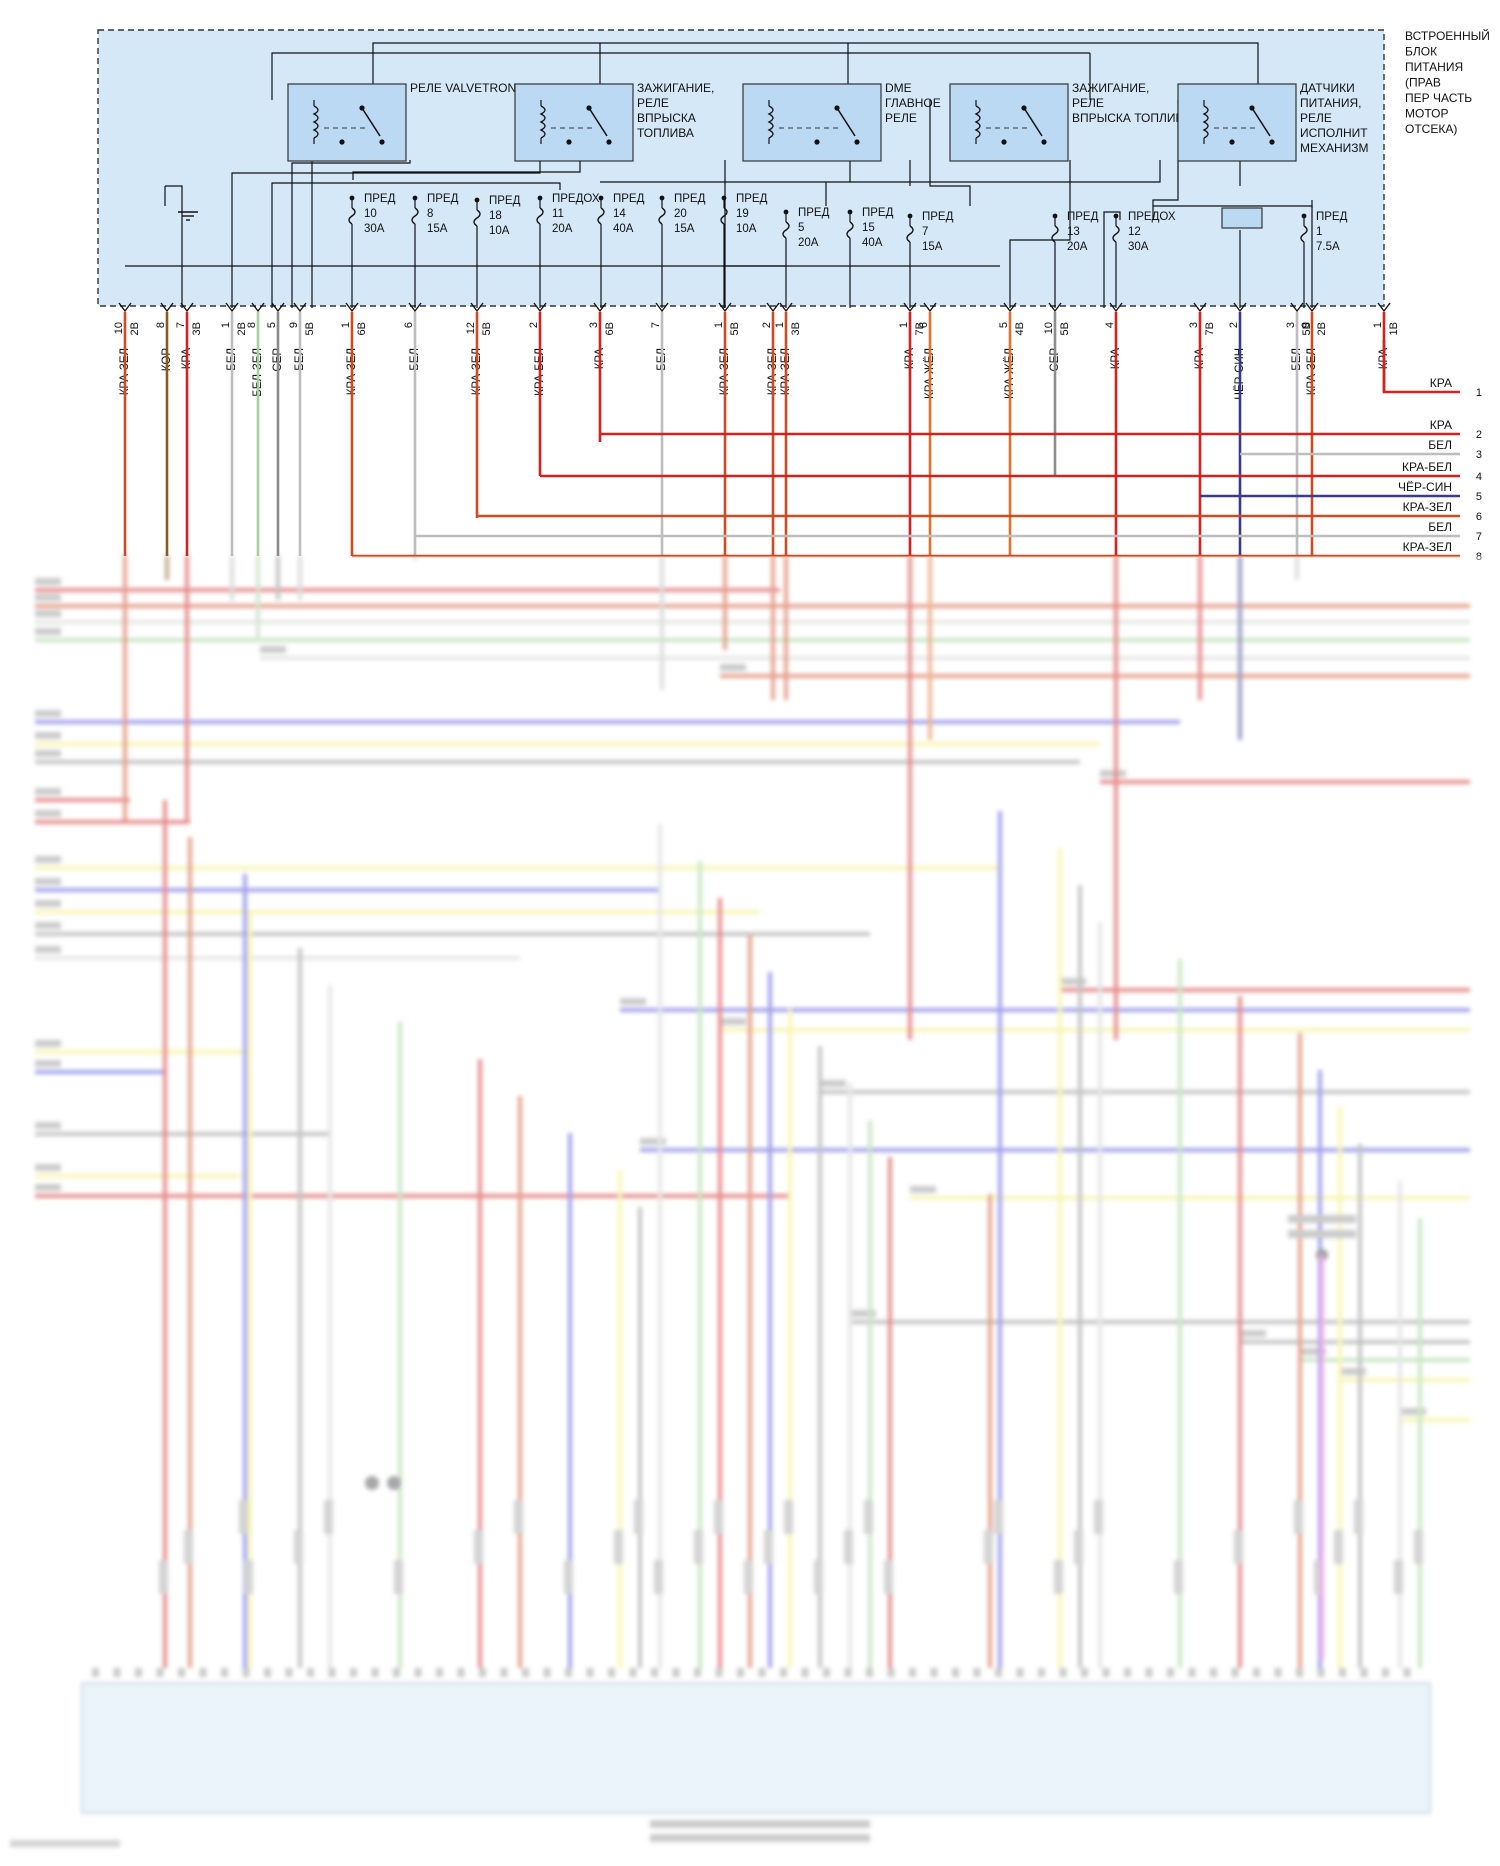 Image resolution: width=1500 pixels, height=1866 pixels. What do you see at coordinates (1324, 259) in the screenshot?
I see `fuse-13: ПРЕД 1 7.5A` at bounding box center [1324, 259].